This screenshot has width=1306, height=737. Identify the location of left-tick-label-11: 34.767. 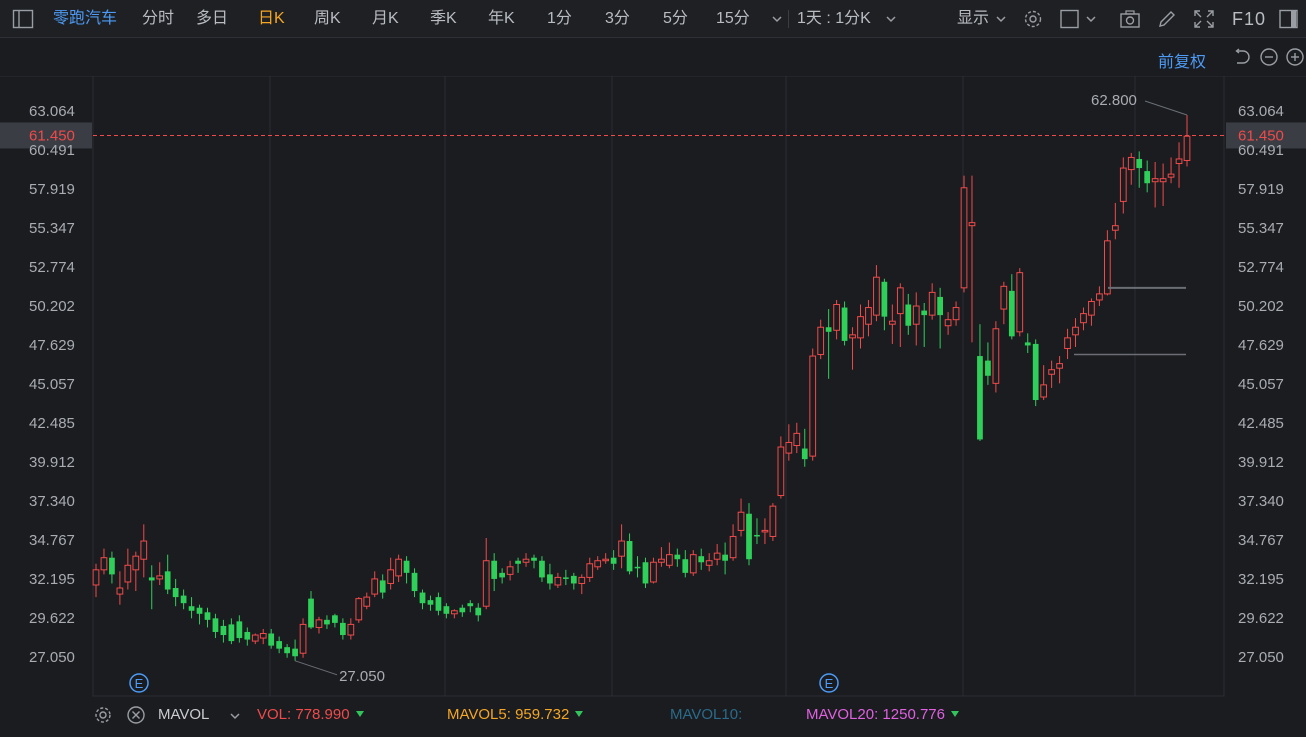
(52, 540).